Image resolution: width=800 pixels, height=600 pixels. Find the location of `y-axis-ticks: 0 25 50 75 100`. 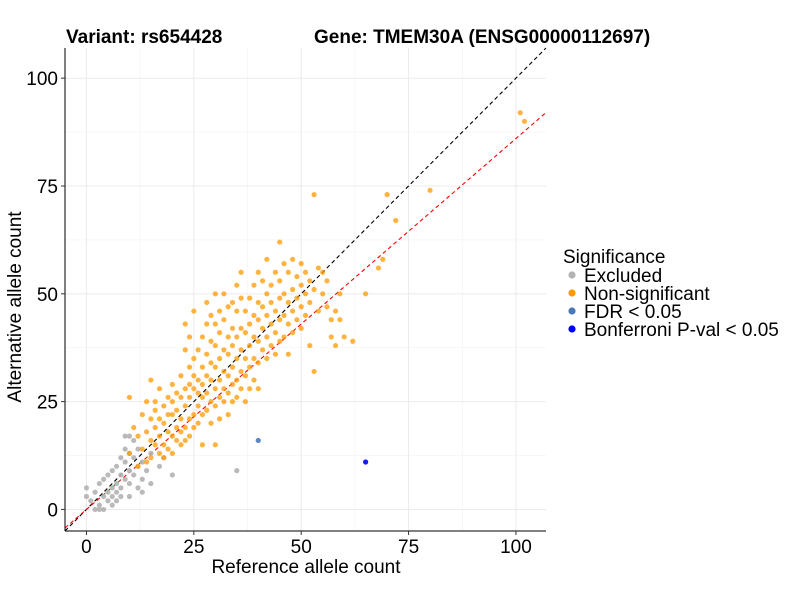

y-axis-ticks: 0 25 50 75 100 is located at coordinates (45, 295).